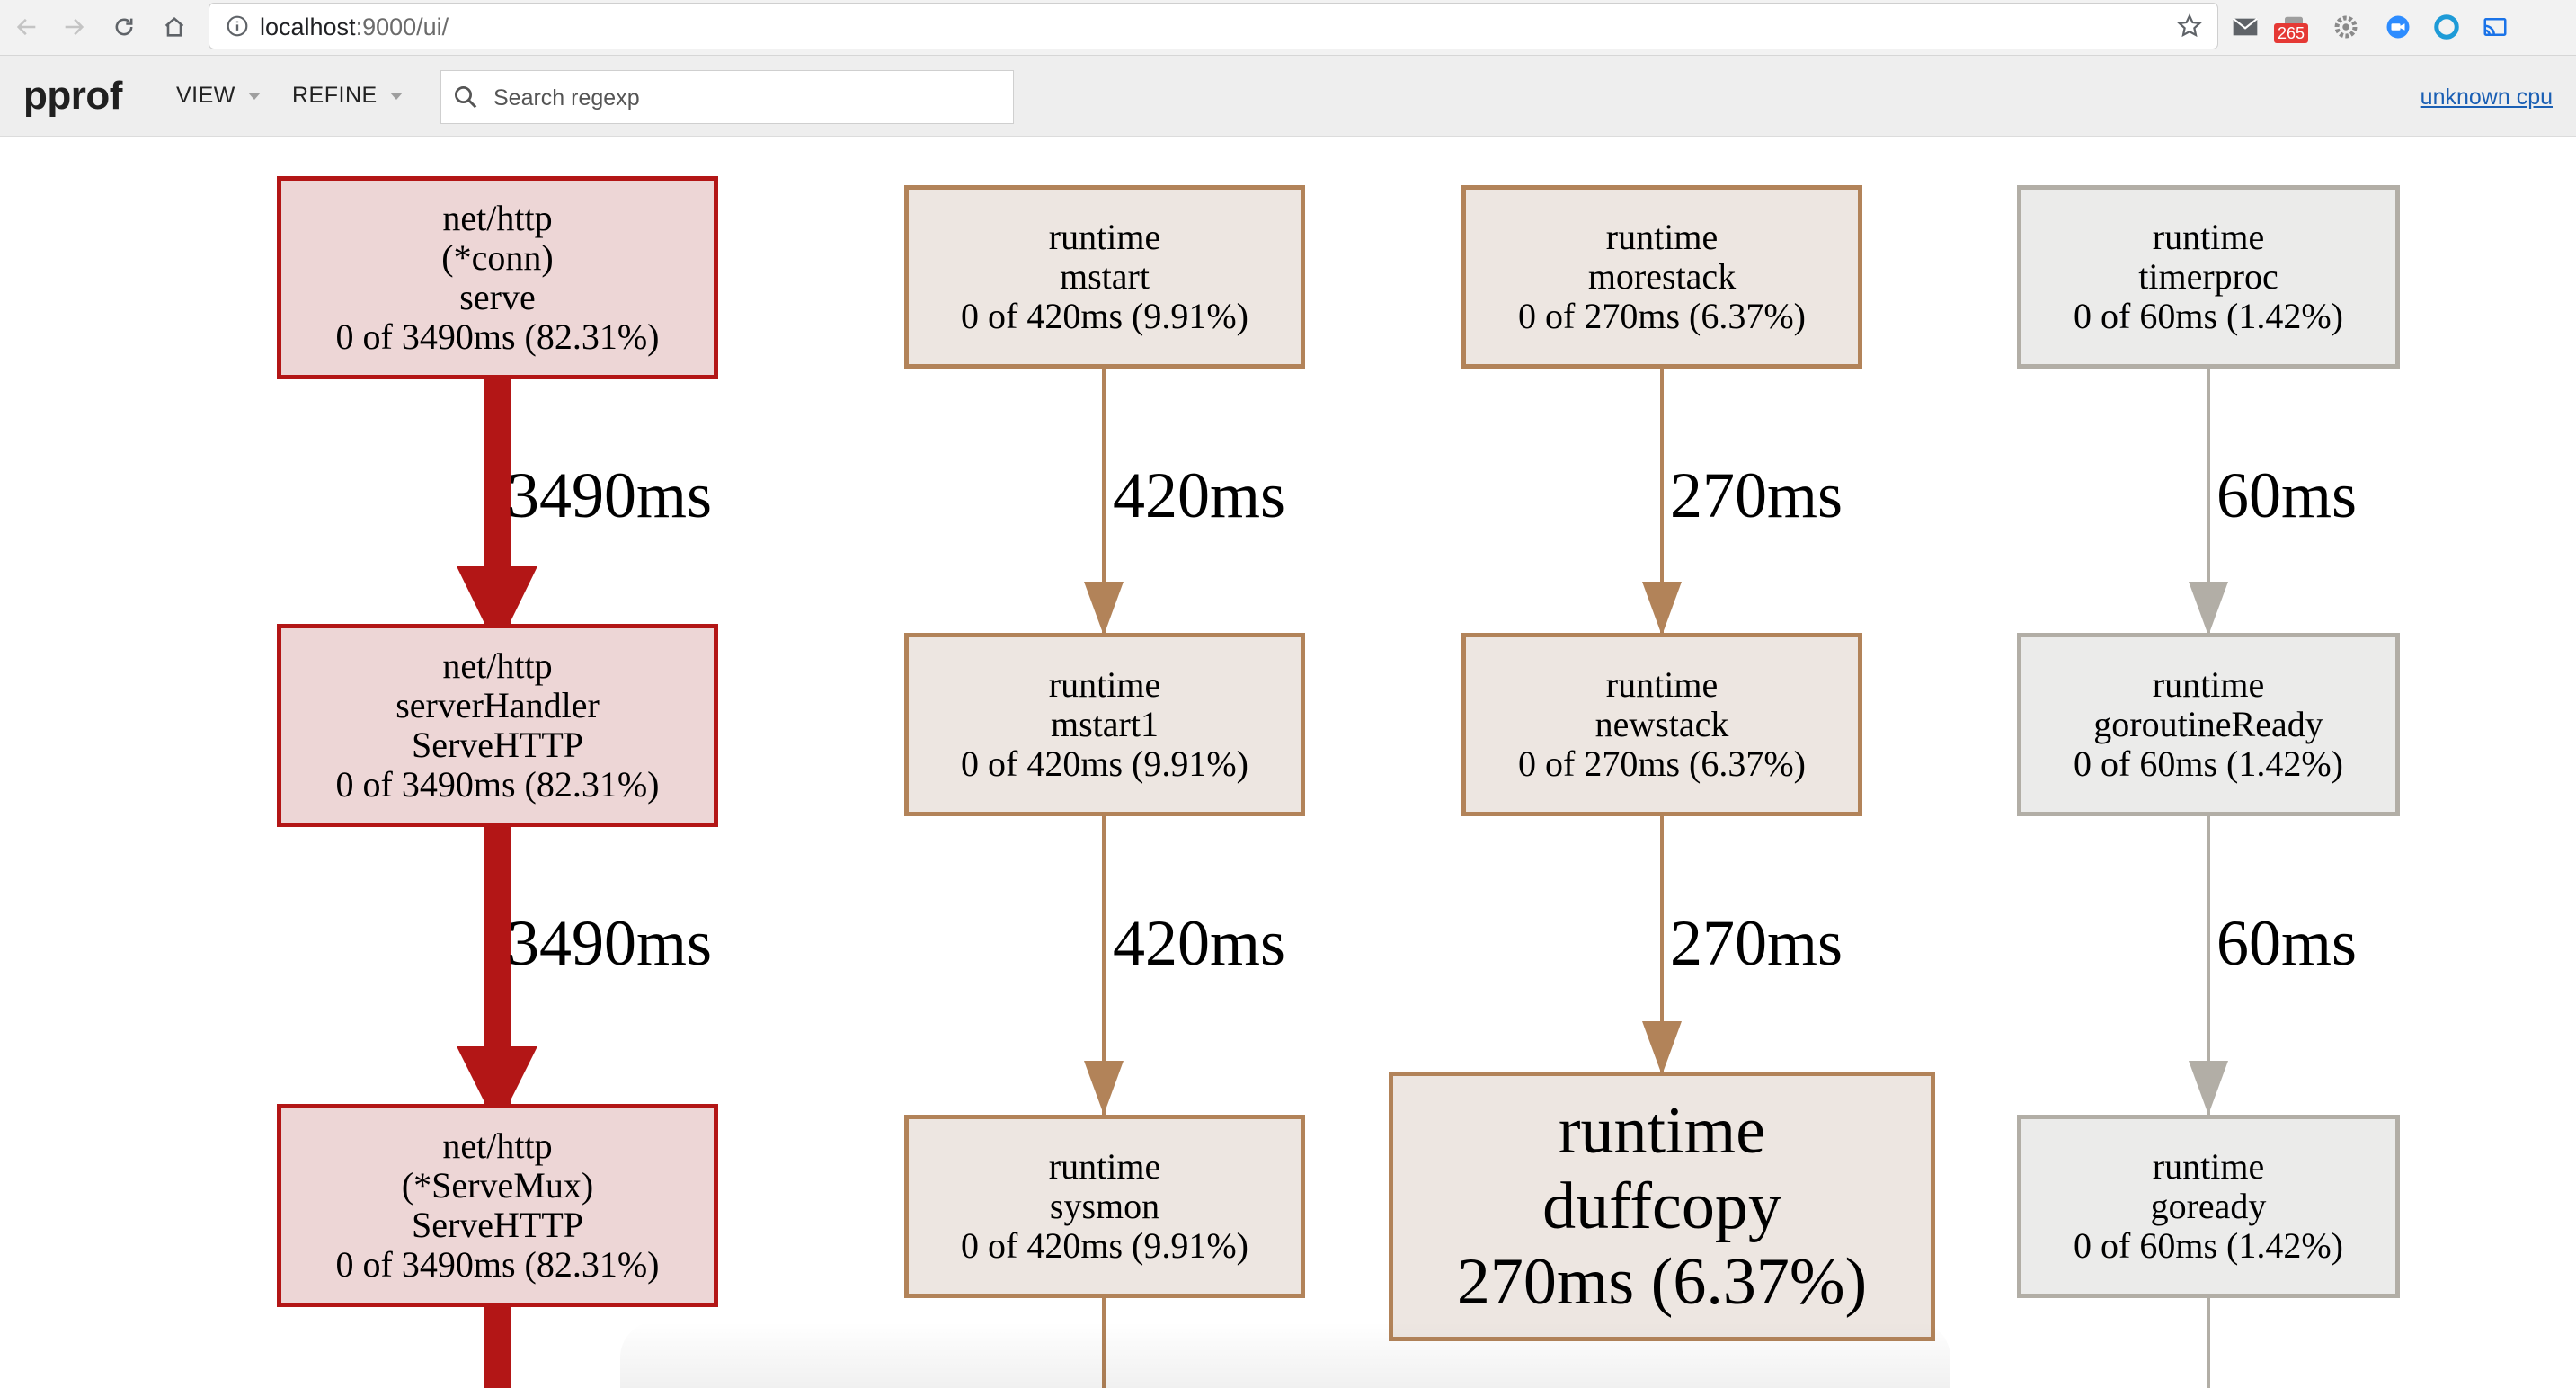  What do you see at coordinates (2189, 26) in the screenshot?
I see `star-icon` at bounding box center [2189, 26].